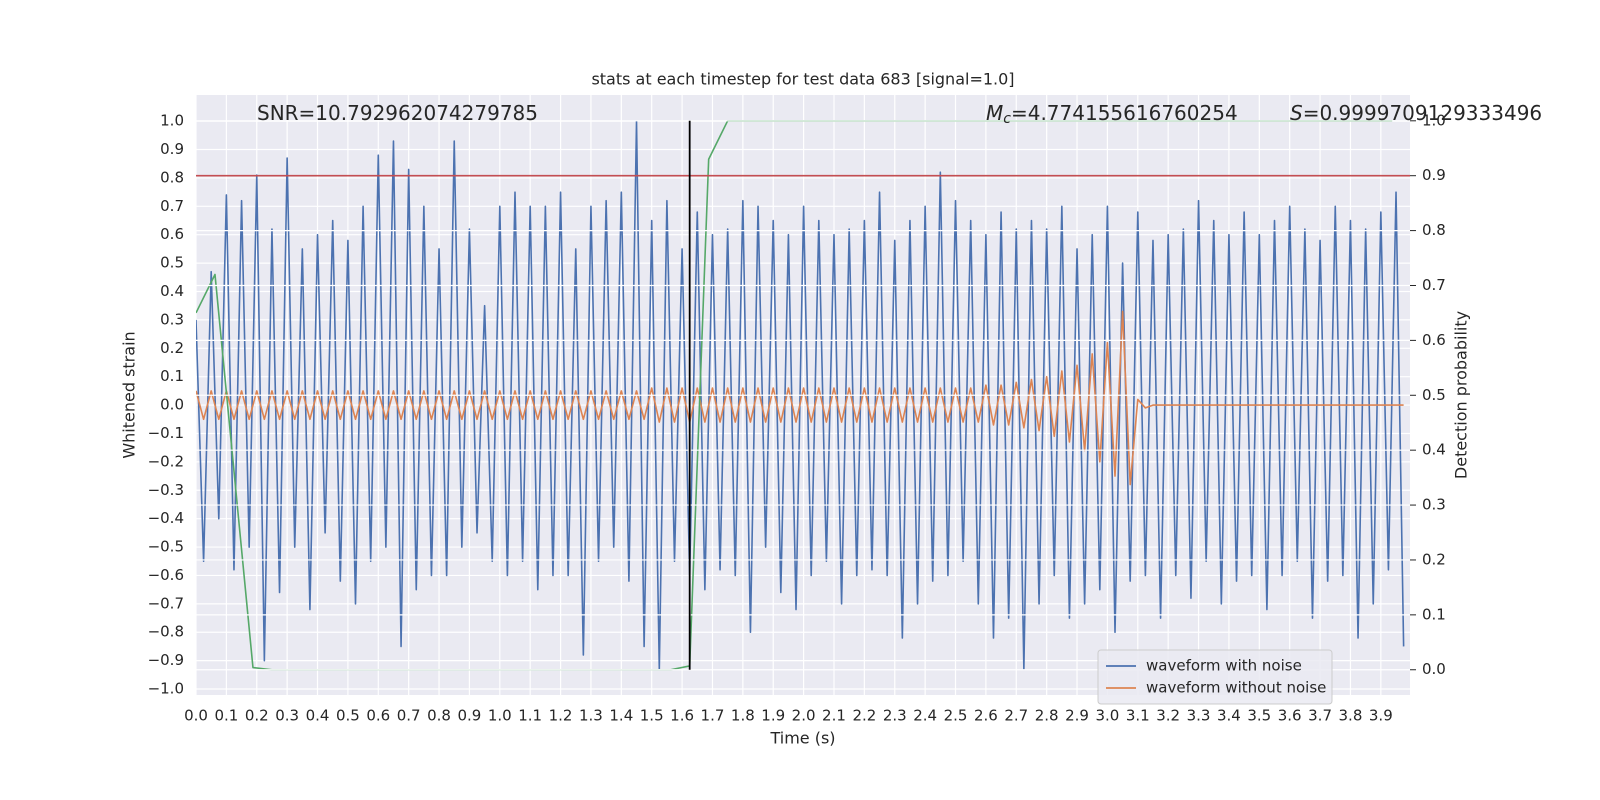  I want to click on y-tick-label: −0.3, so click(166, 490).